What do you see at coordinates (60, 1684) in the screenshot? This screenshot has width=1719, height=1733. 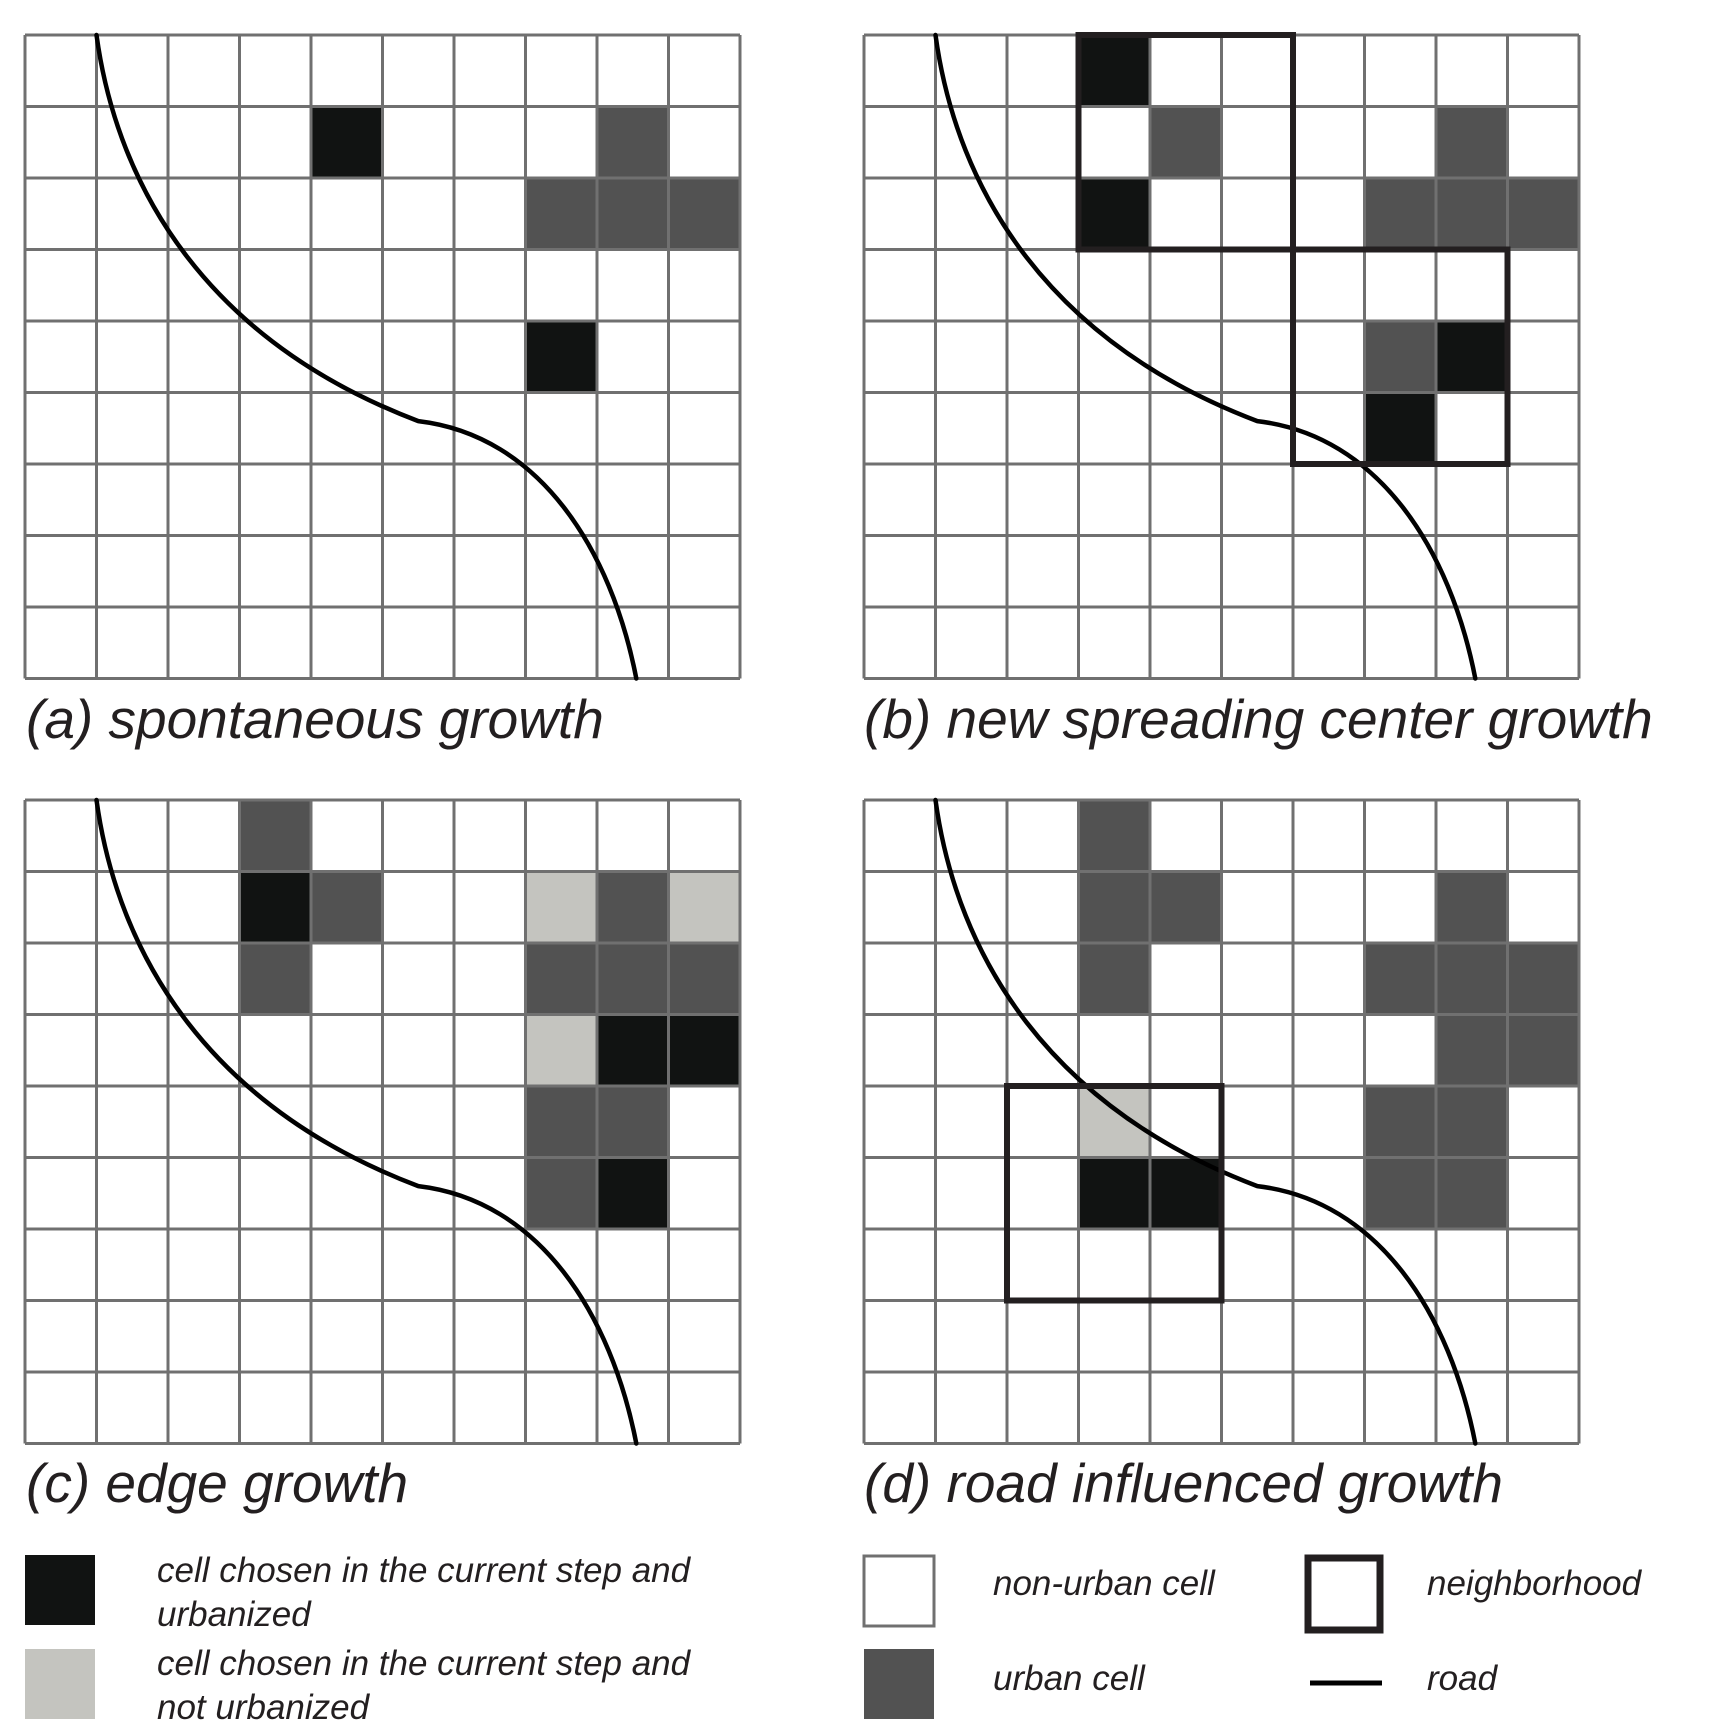 I see `legend-swatch-chosen-not-urbanized` at bounding box center [60, 1684].